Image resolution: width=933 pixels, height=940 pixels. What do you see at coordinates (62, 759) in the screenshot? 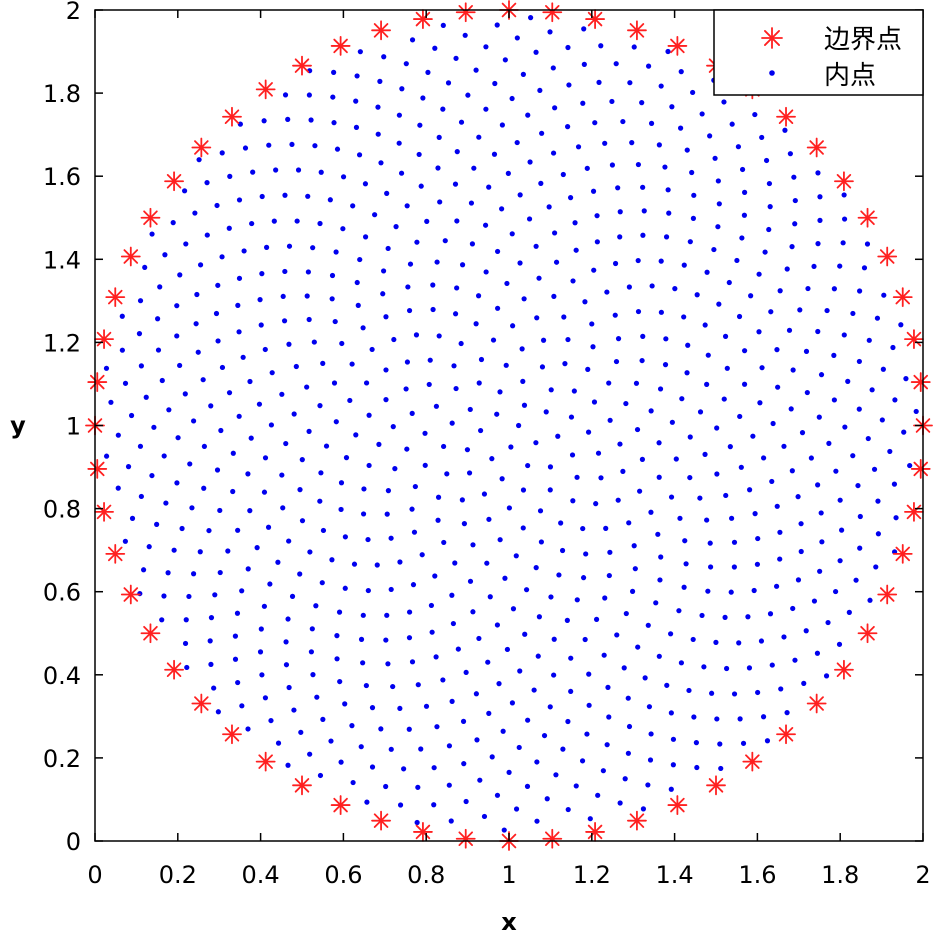
I see `y-tick-label: 0.2` at bounding box center [62, 759].